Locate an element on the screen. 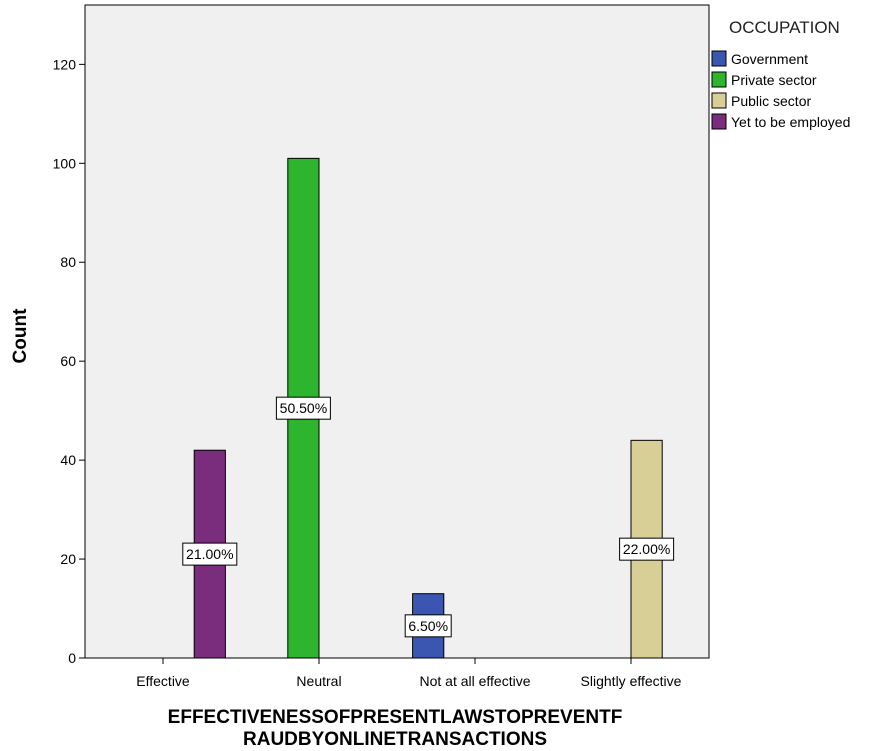 The width and height of the screenshot is (874, 751). y-tick-label: 100 is located at coordinates (65, 163).